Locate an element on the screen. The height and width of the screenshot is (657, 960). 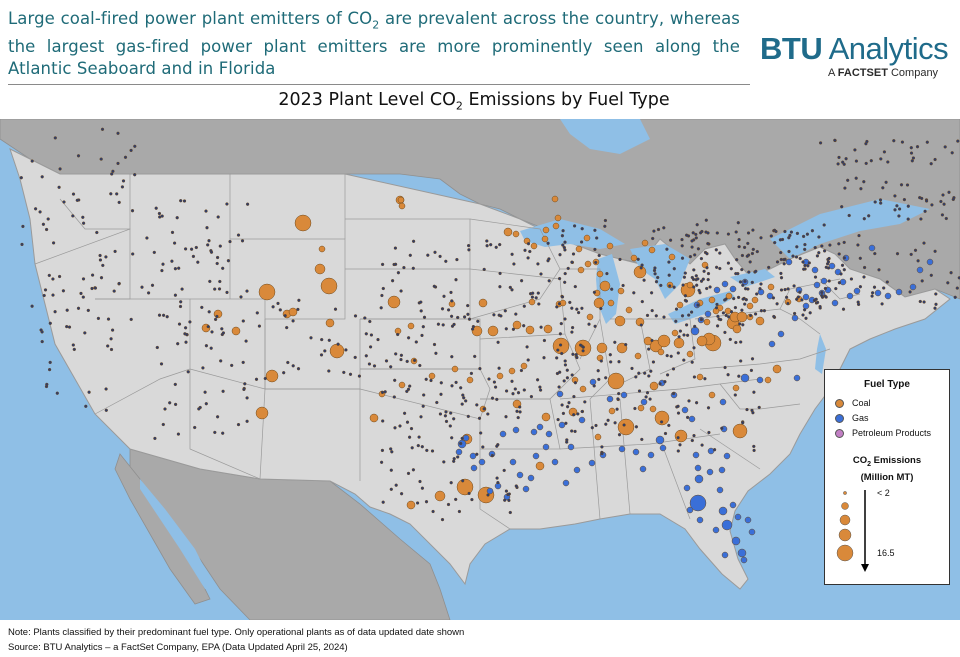
size-arrow-head is located at coordinates (865, 568).